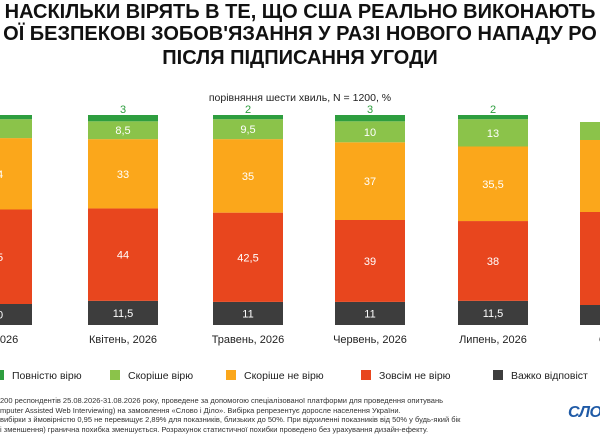 The image size is (600, 439). Describe the element at coordinates (300, 98) in the screenshot. I see `chart-subtitle: порівняння шести хвиль, N = 1200, %` at that location.